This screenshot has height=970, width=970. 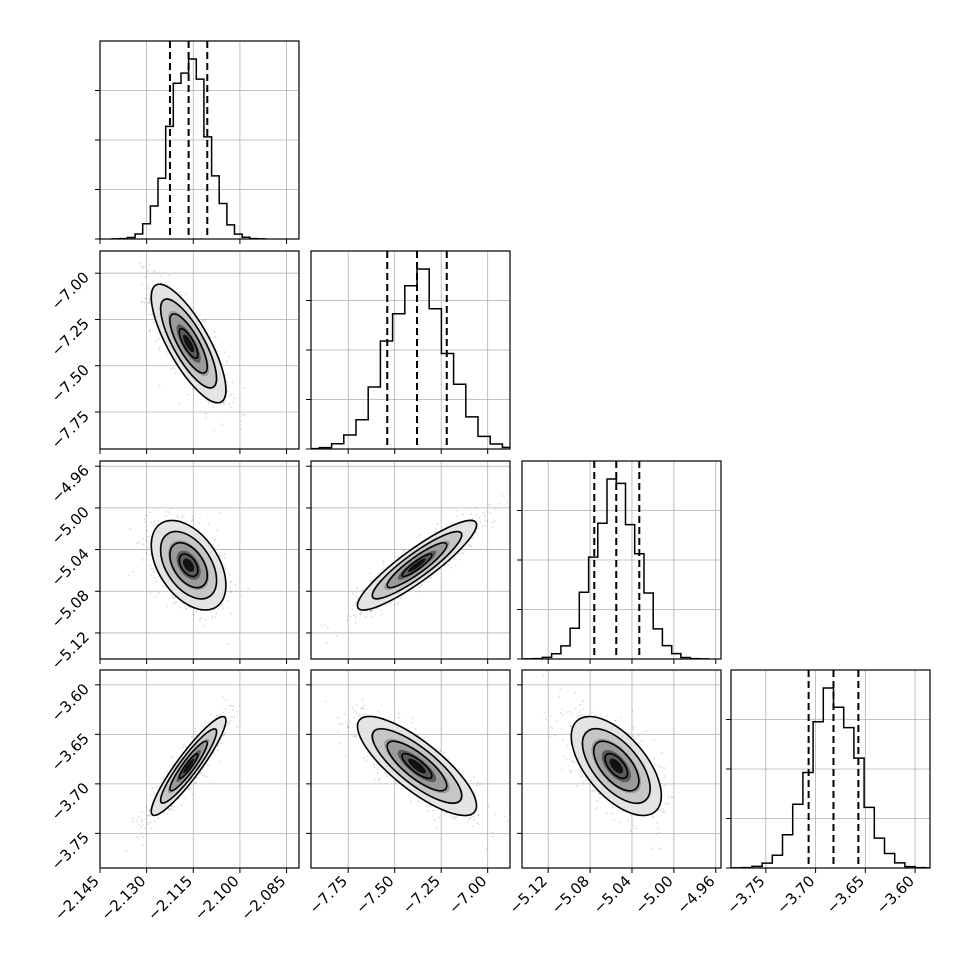 I want to click on x-tick-label: −2.100, so click(x=217, y=898).